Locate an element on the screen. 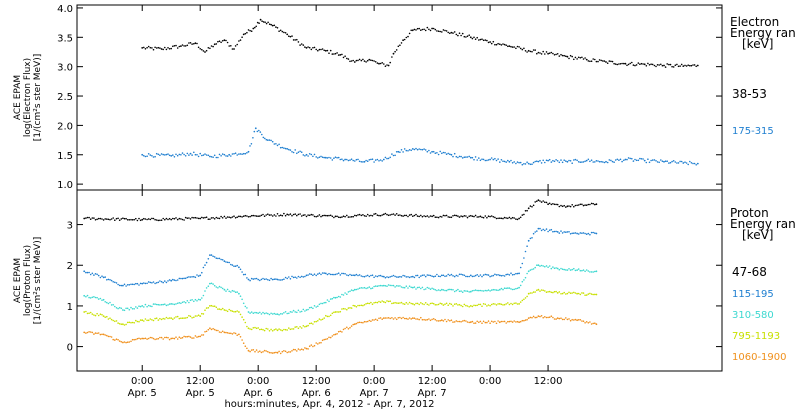  legend-title: Energy ran is located at coordinates (763, 33).